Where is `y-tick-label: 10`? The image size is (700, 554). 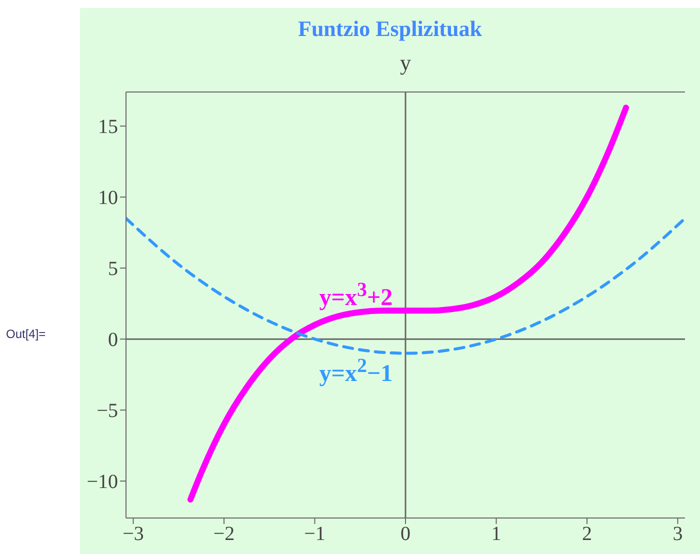
y-tick-label: 10 is located at coordinates (108, 198).